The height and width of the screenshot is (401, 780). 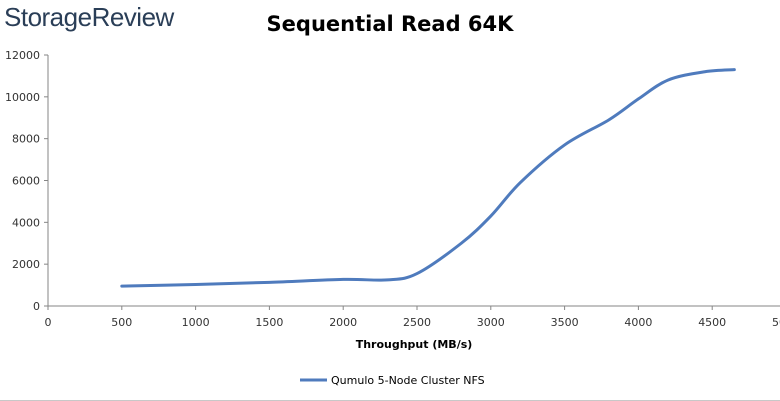 I want to click on y-axis-ticks: 0 2000 4000 6000 8000 10000 12000, so click(x=26, y=181).